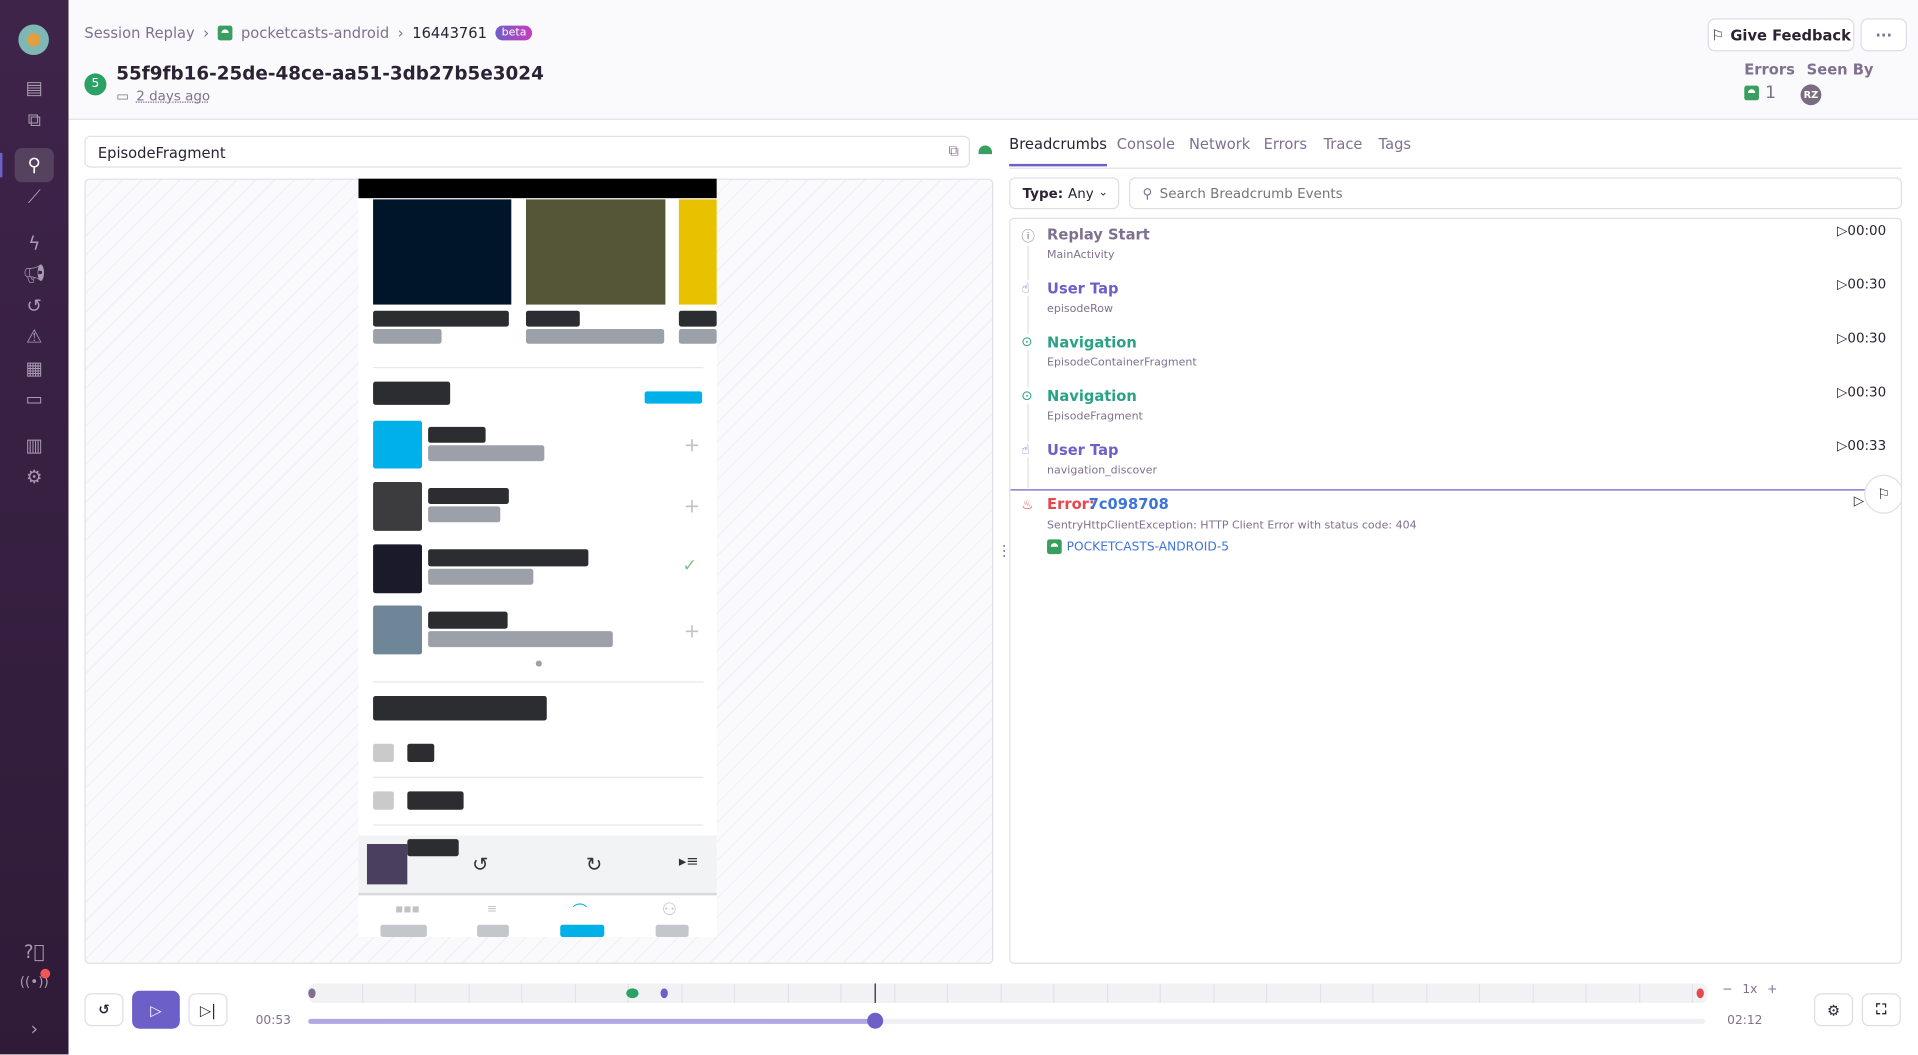  I want to click on avatar: RZ, so click(1811, 95).